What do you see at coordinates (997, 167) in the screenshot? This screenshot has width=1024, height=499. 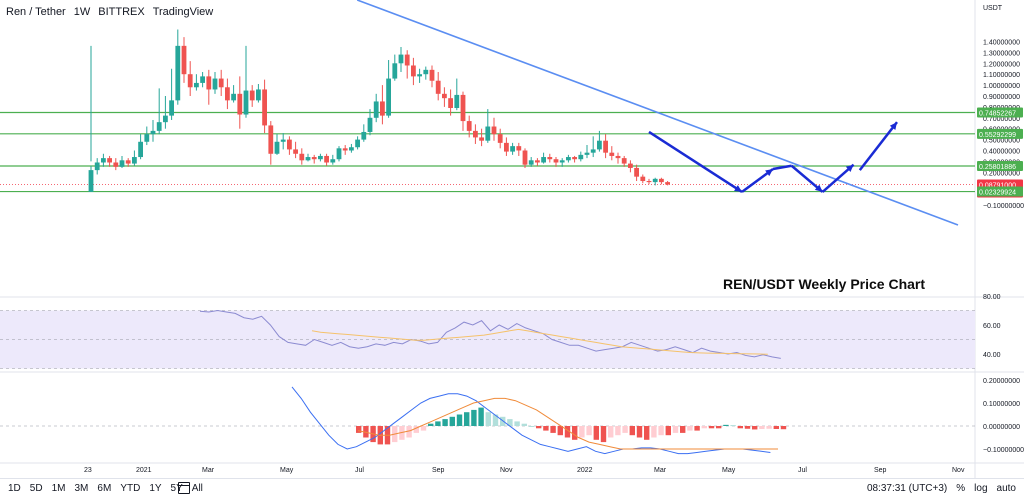 I see `price-label-value: 0.25801886` at bounding box center [997, 167].